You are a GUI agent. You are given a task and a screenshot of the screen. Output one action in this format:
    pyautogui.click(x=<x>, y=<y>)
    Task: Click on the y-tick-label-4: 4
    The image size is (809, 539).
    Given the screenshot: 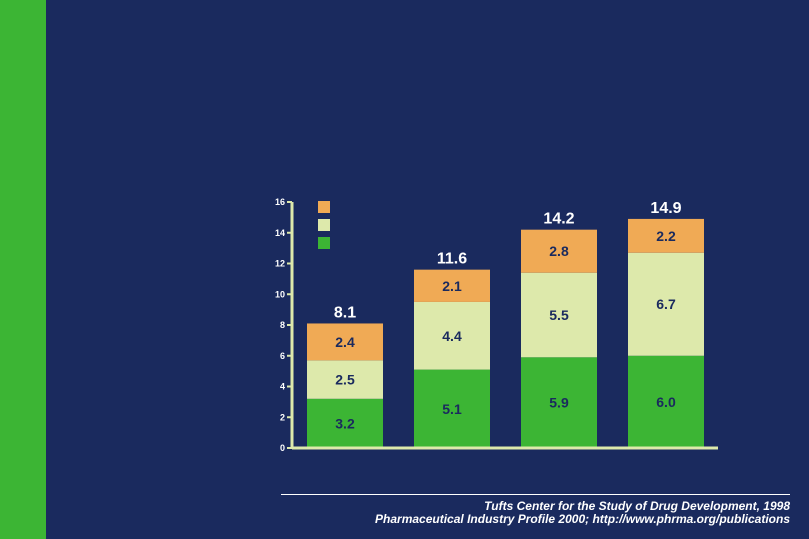 What is the action you would take?
    pyautogui.click(x=282, y=387)
    